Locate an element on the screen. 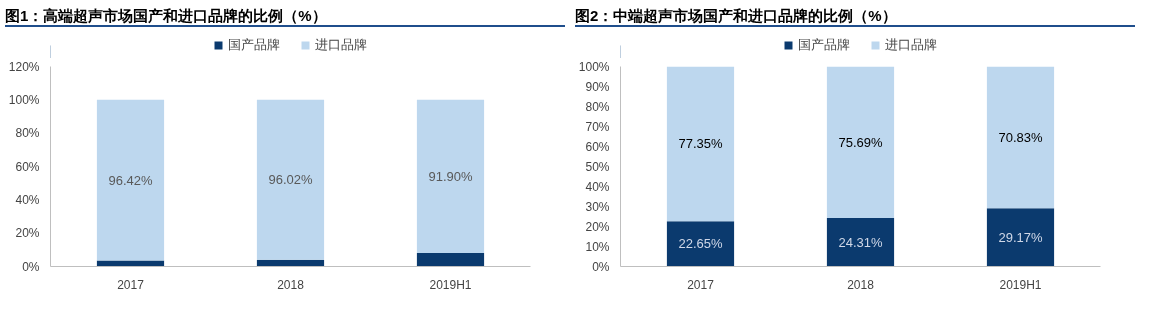  data-label: 77.35% is located at coordinates (700, 144).